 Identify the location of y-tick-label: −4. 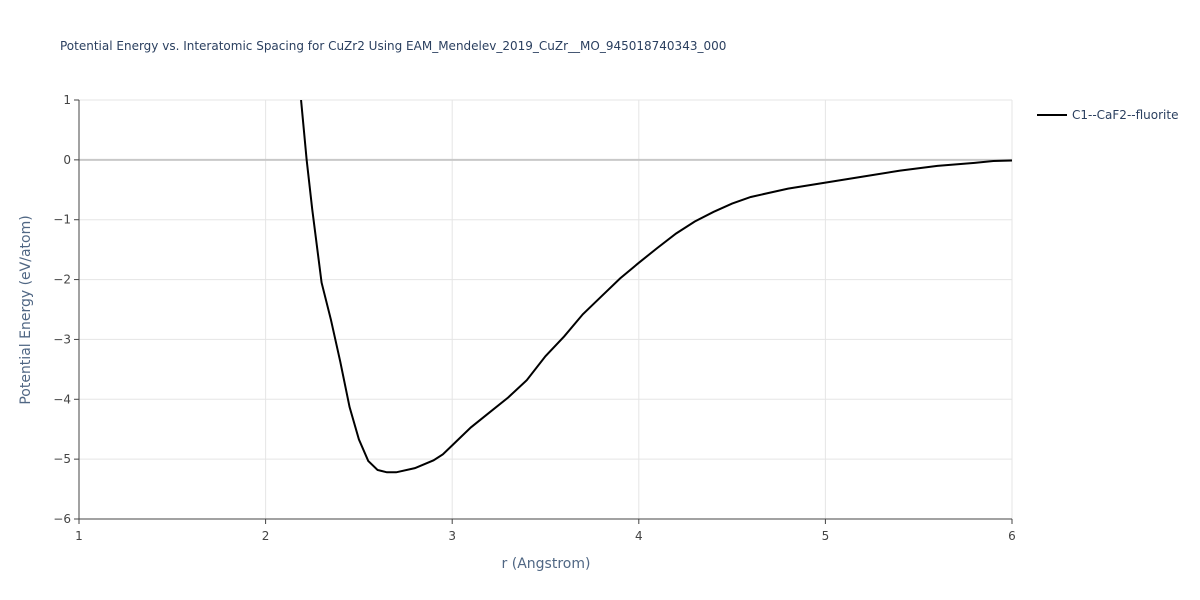
(62, 399).